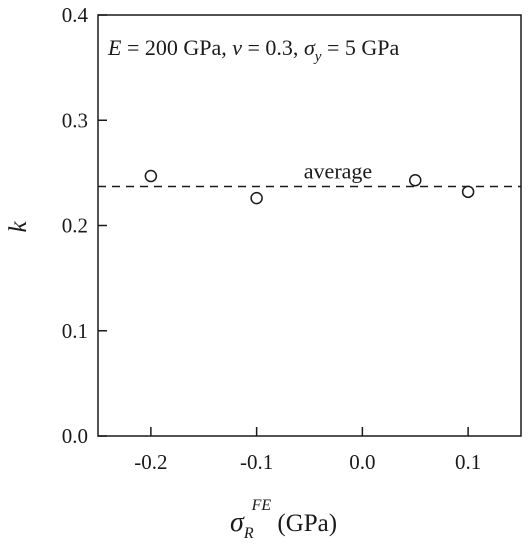  What do you see at coordinates (362, 462) in the screenshot?
I see `x-tick-label: 0.0` at bounding box center [362, 462].